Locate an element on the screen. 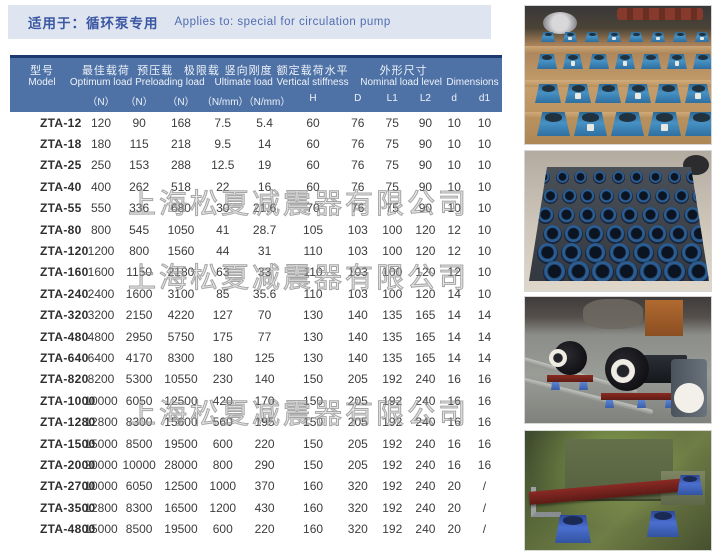 This screenshot has width=722, height=559. cell-value: 220 is located at coordinates (264, 529).